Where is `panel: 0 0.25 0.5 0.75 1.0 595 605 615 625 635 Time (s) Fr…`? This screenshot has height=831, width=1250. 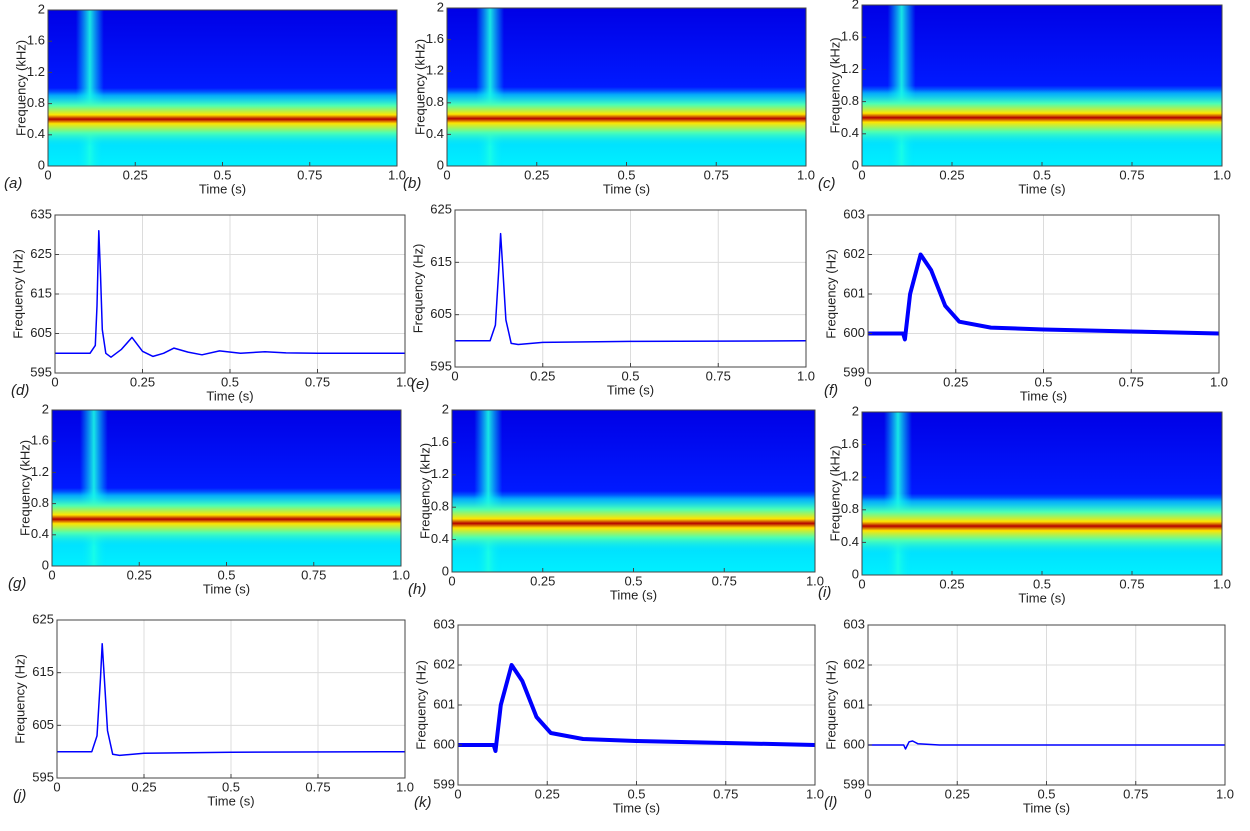 panel: 0 0.25 0.5 0.75 1.0 595 605 615 625 635 Time (s) Fr… is located at coordinates (212, 304).